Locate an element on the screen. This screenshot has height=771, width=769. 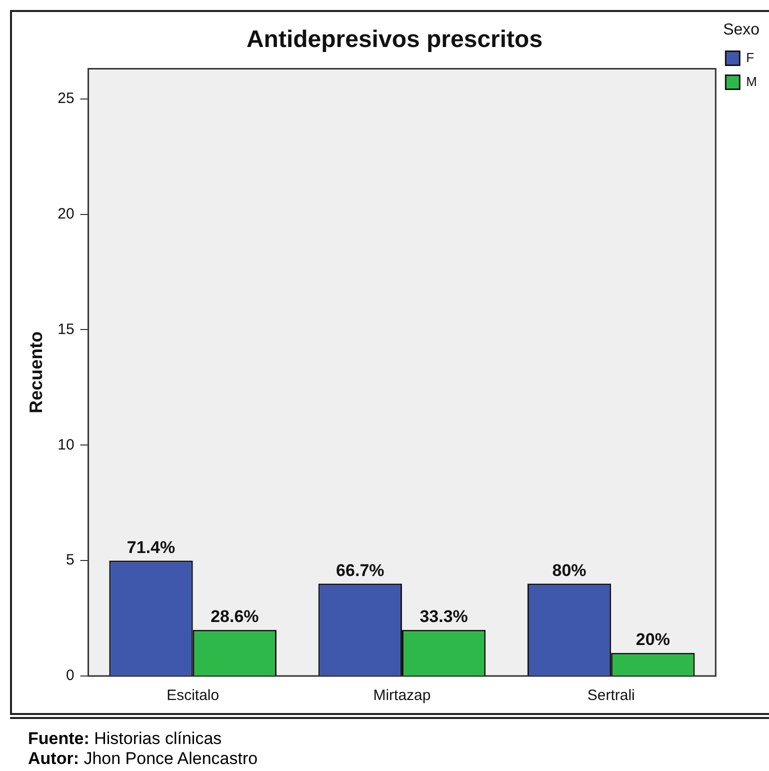
annotation: 33.3% is located at coordinates (444, 616).